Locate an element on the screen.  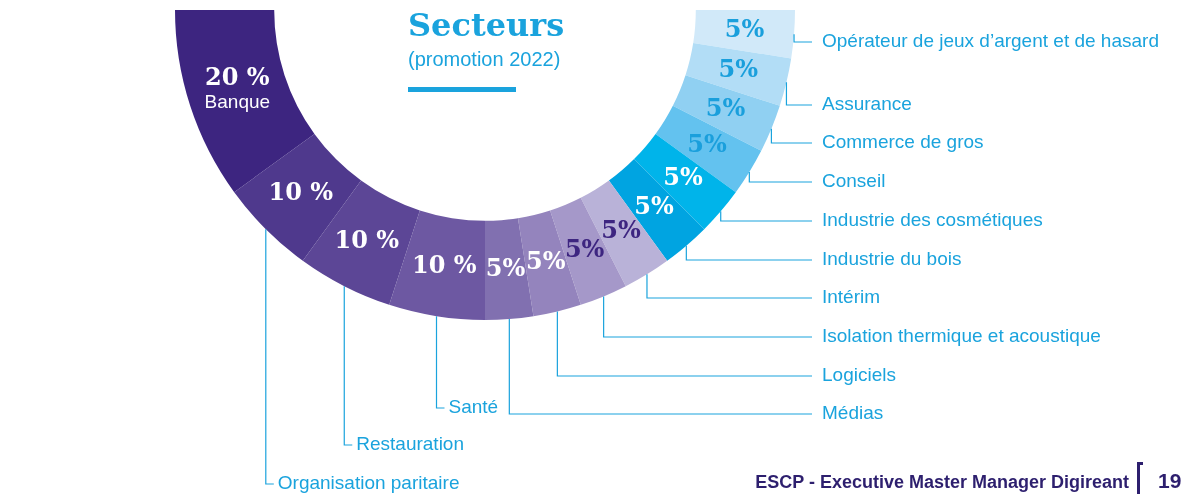
chart-title: Secteurs is located at coordinates (486, 25).